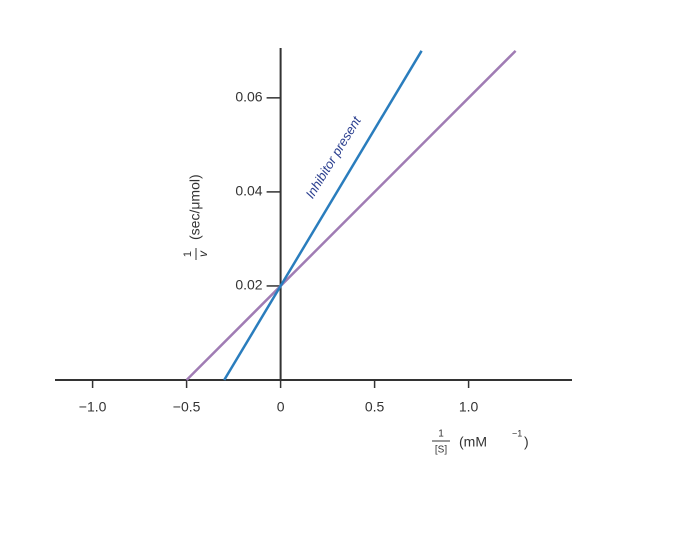 The image size is (682, 546). I want to click on x-tick-label: 1.0, so click(469, 407).